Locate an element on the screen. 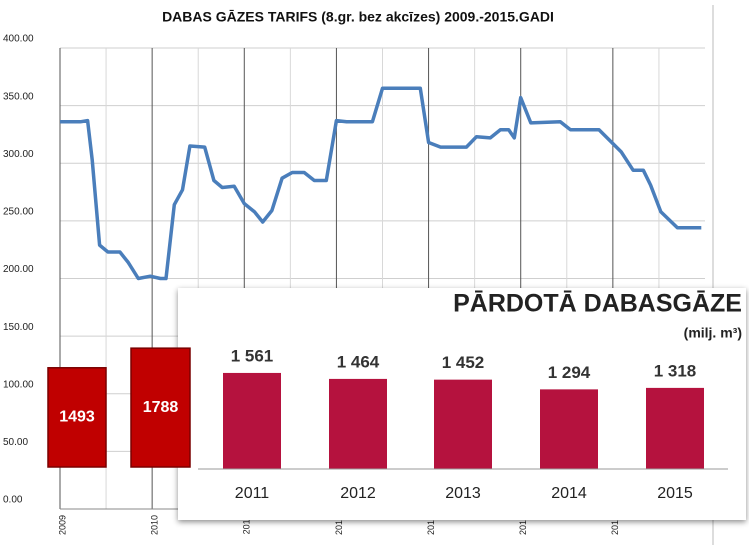 This screenshot has height=550, width=749. x-tick-label: 2010 is located at coordinates (155, 525).